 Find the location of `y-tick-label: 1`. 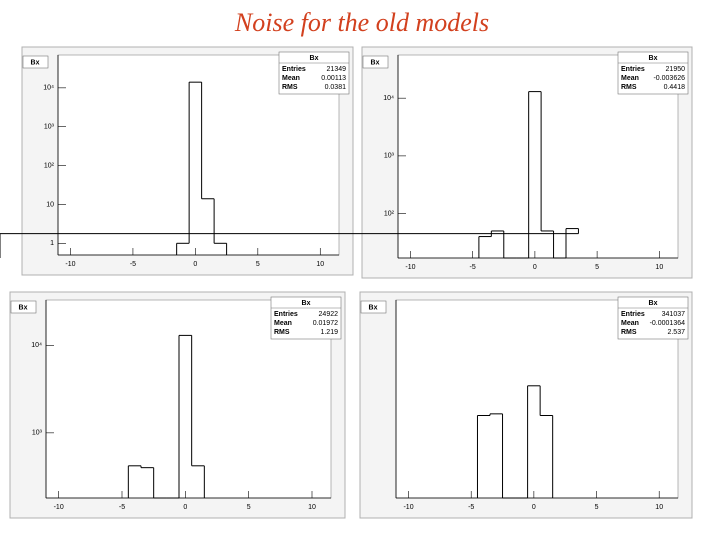

y-tick-label: 1 is located at coordinates (52, 243).